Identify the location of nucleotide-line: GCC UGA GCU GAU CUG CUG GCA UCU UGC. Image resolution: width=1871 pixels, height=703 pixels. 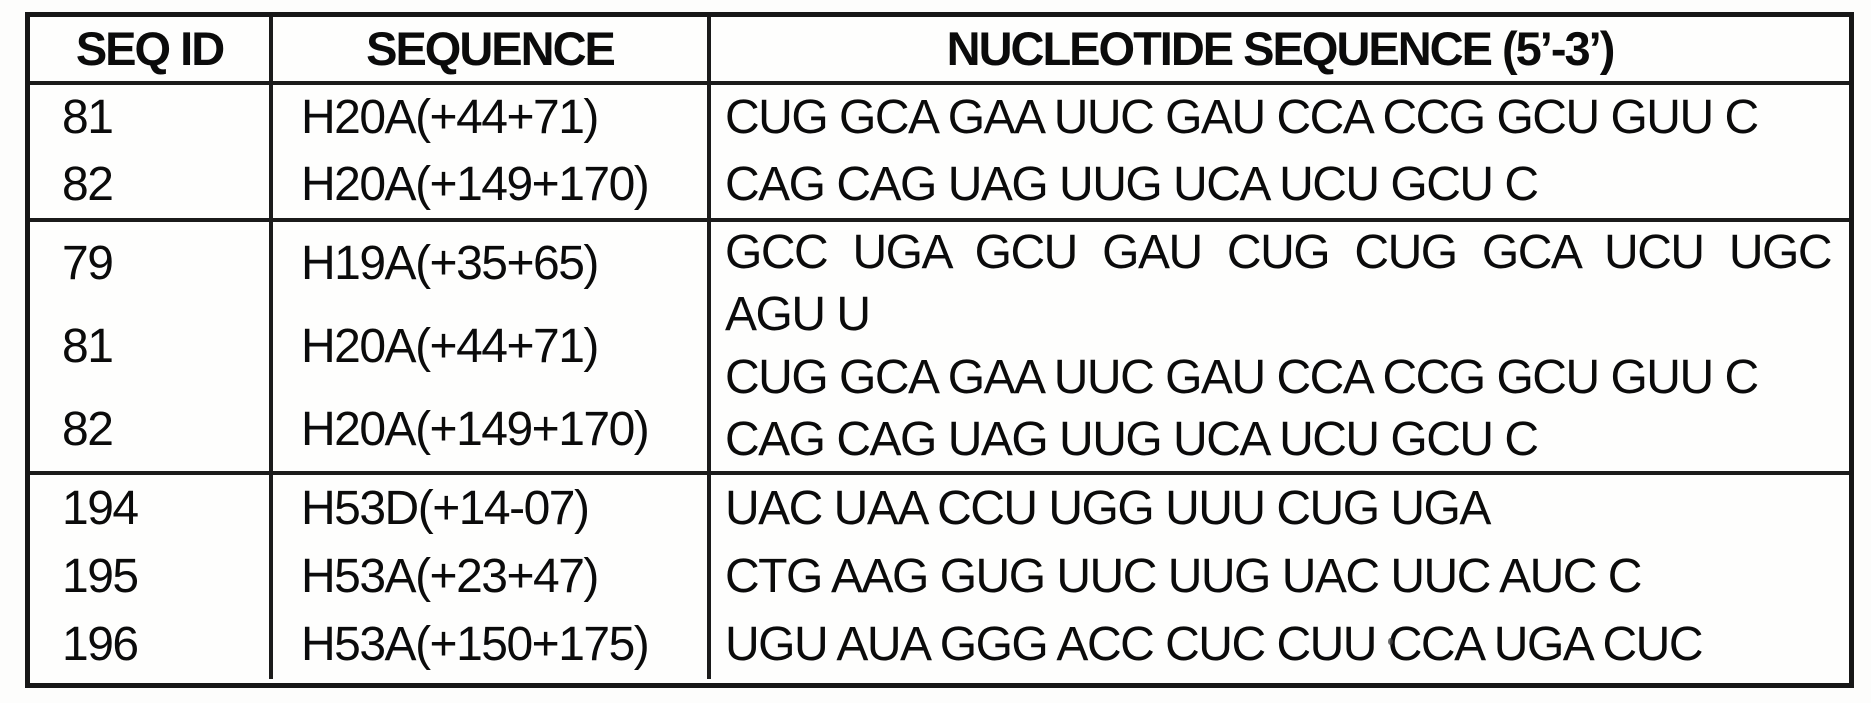
(1279, 253).